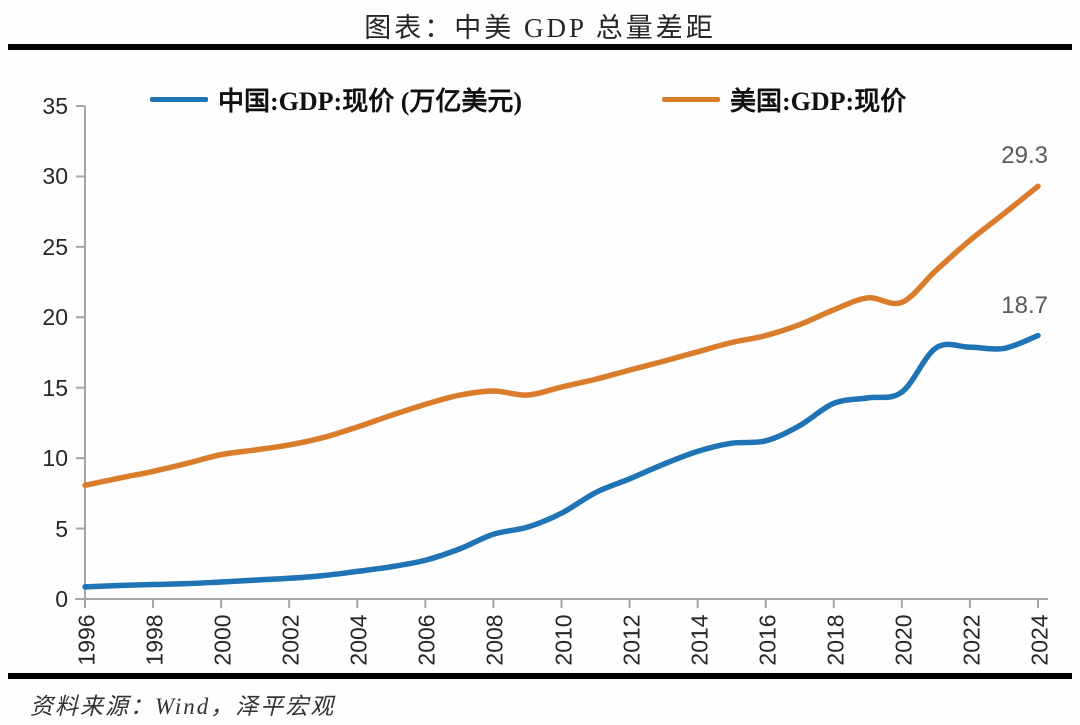  What do you see at coordinates (835, 640) in the screenshot?
I see `x-tick-label: 2018` at bounding box center [835, 640].